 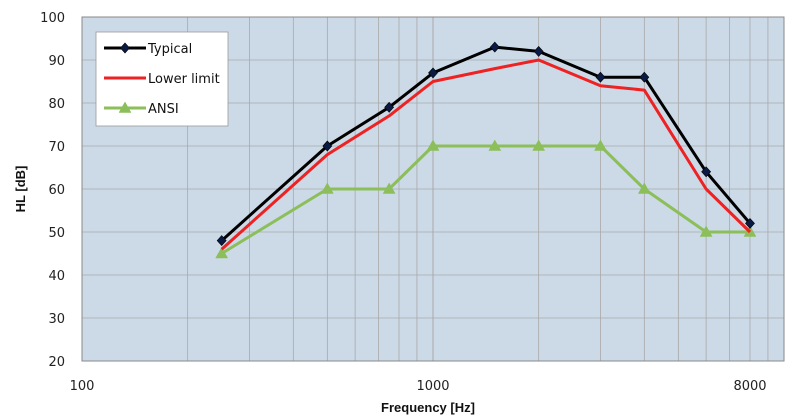 What do you see at coordinates (169, 49) in the screenshot?
I see `legend-label: Typical` at bounding box center [169, 49].